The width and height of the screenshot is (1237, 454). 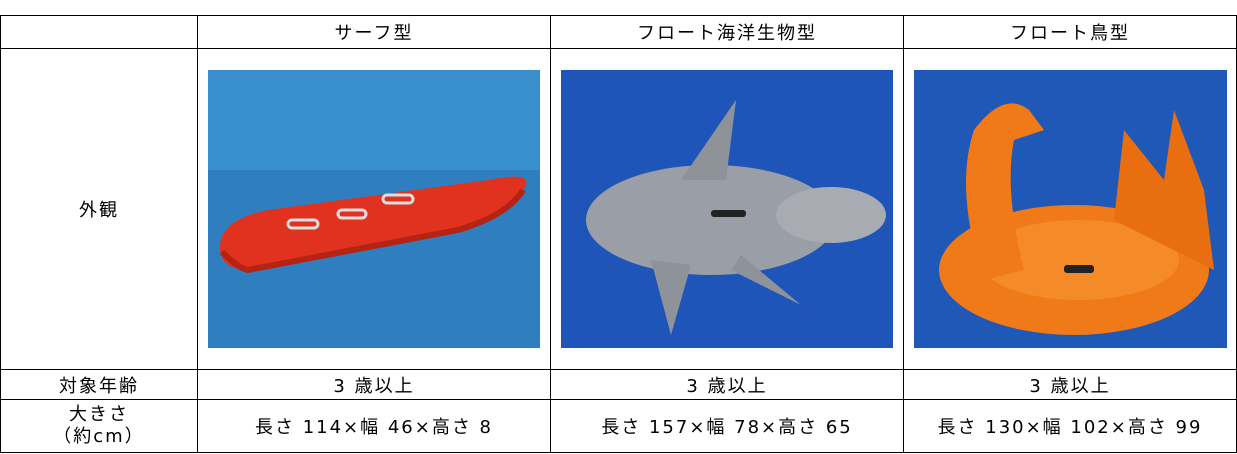 What do you see at coordinates (1070, 32) in the screenshot?
I see `header-cell: フロート鳥型` at bounding box center [1070, 32].